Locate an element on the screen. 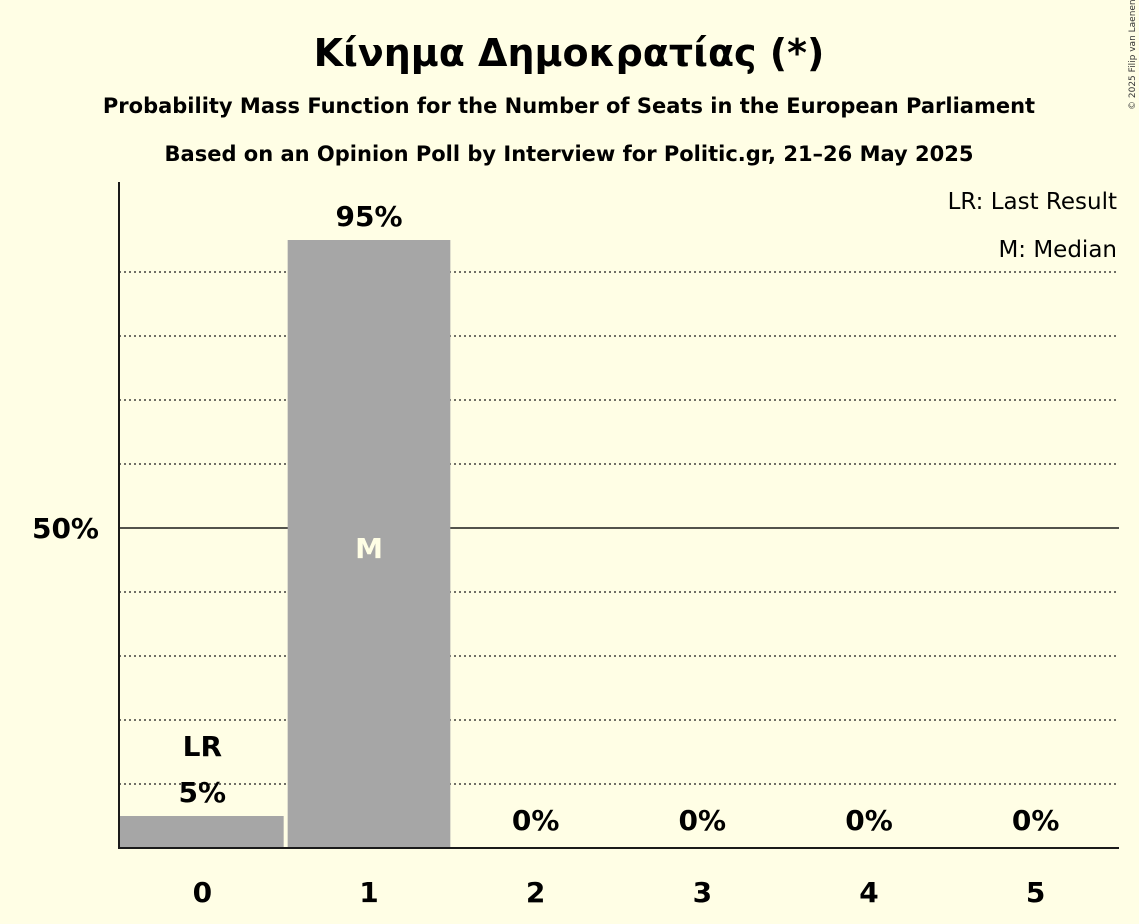  x-tick-4: 4 is located at coordinates (868, 892).